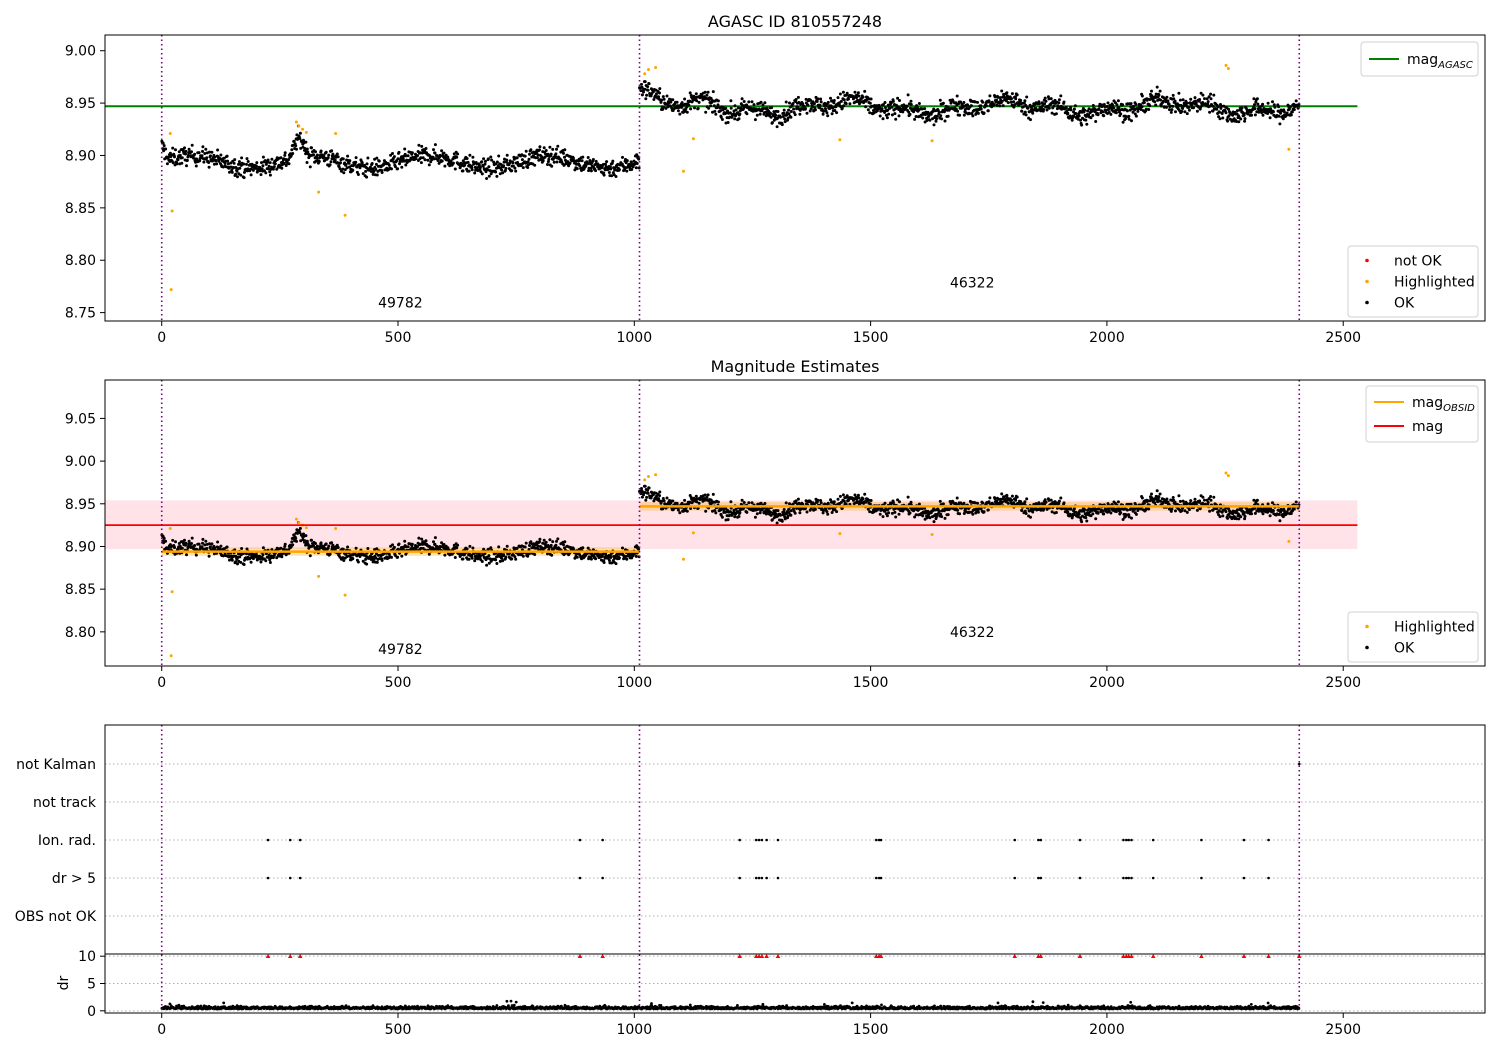  What do you see at coordinates (1434, 628) in the screenshot?
I see `legend-label: Highlighted` at bounding box center [1434, 628].